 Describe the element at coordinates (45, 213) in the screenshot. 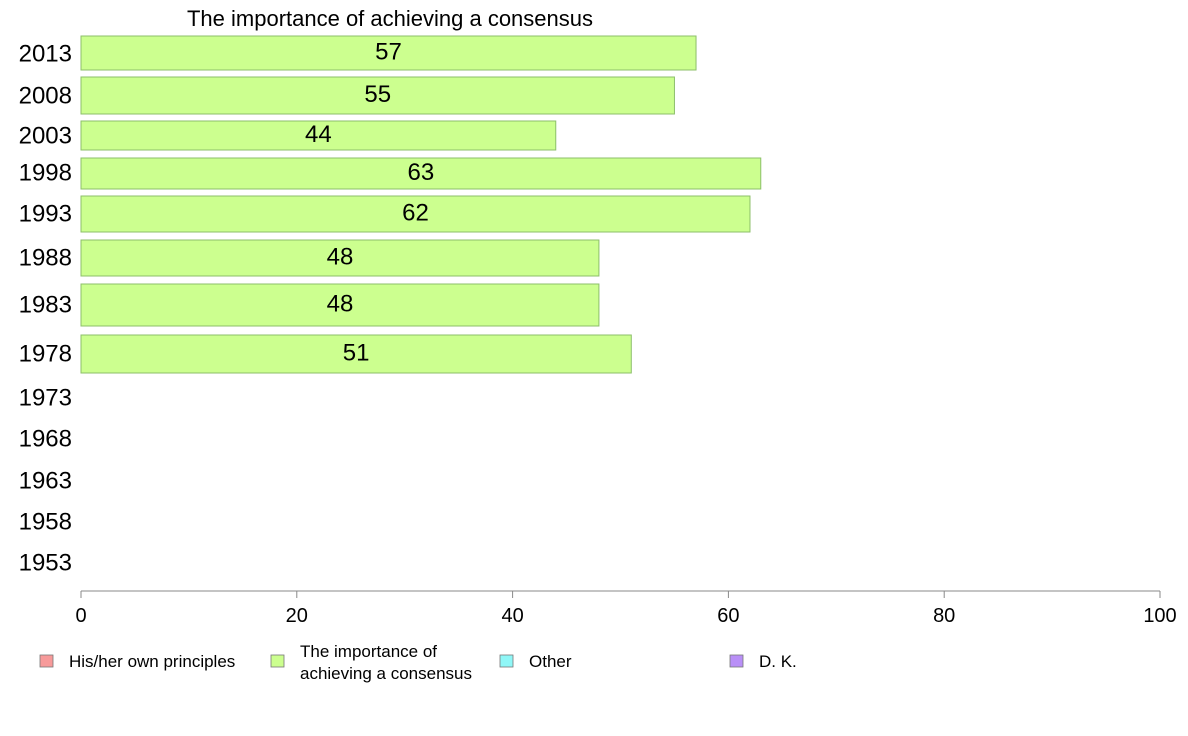

I see `y-tick-label-1993: 1993` at that location.